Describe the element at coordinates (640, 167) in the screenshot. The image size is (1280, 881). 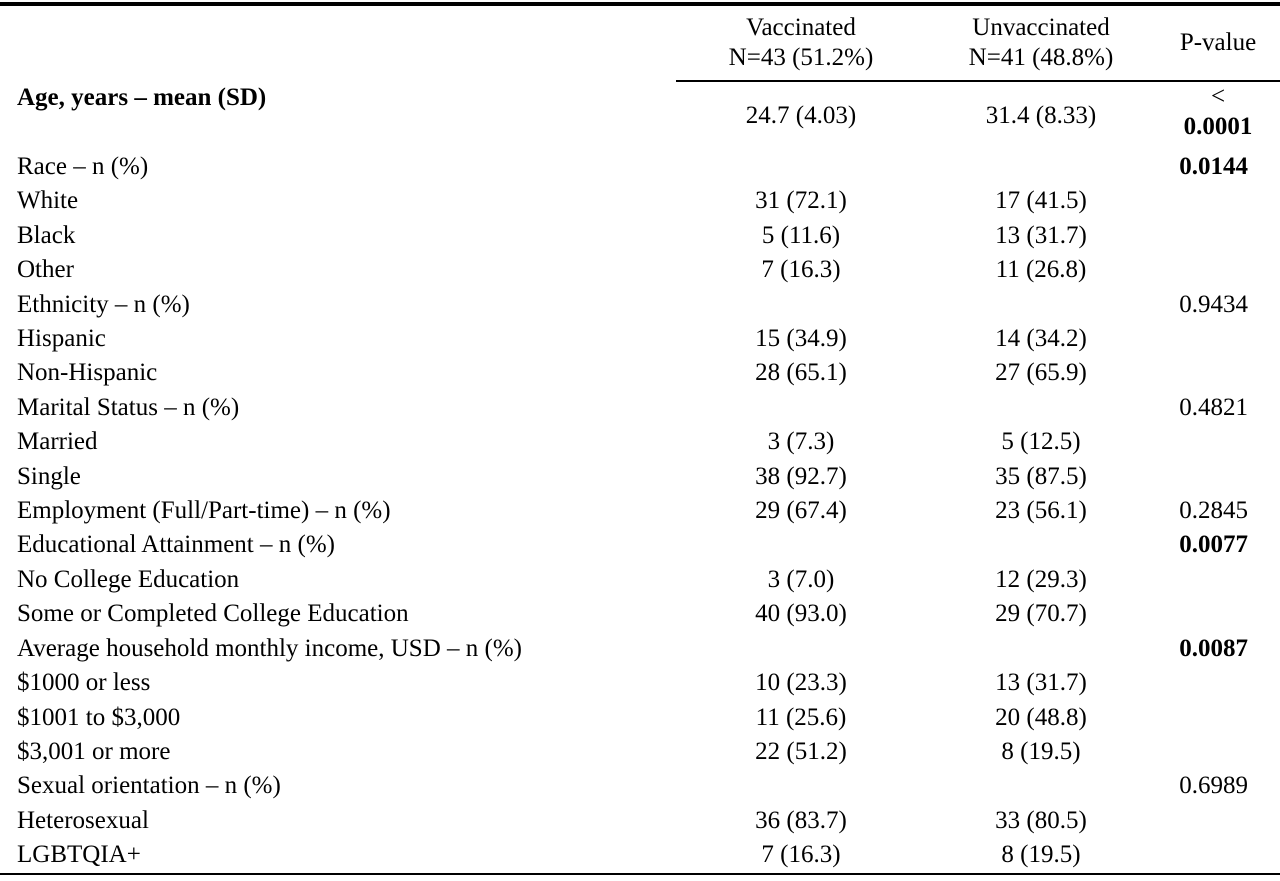
I see `table-row: Race – n (%) 0.0144` at that location.